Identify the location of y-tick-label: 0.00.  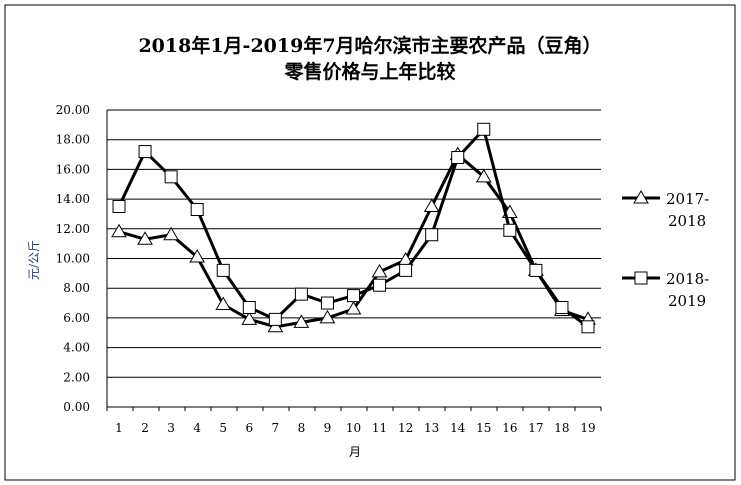
(76, 407).